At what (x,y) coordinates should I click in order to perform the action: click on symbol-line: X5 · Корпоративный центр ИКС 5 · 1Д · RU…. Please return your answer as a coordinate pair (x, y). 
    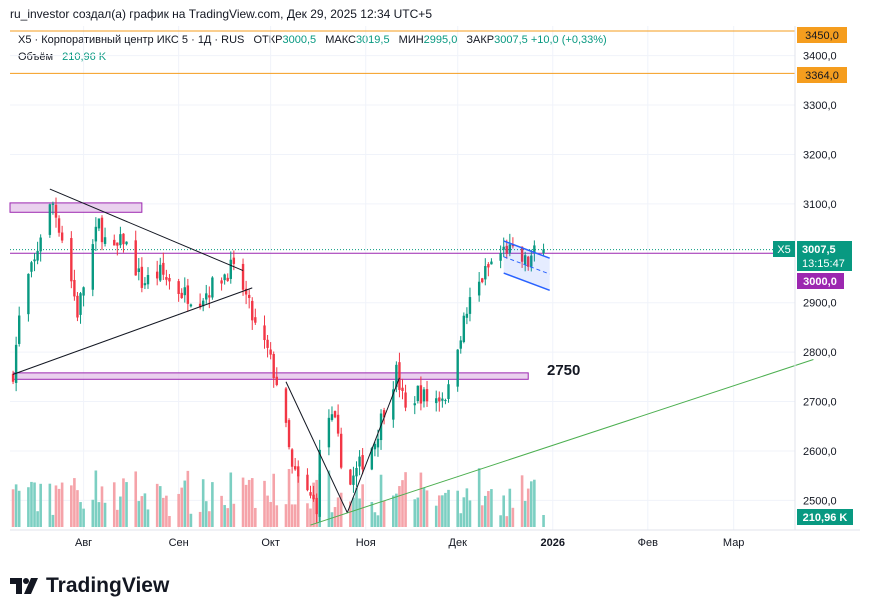
    Looking at the image, I should click on (131, 40).